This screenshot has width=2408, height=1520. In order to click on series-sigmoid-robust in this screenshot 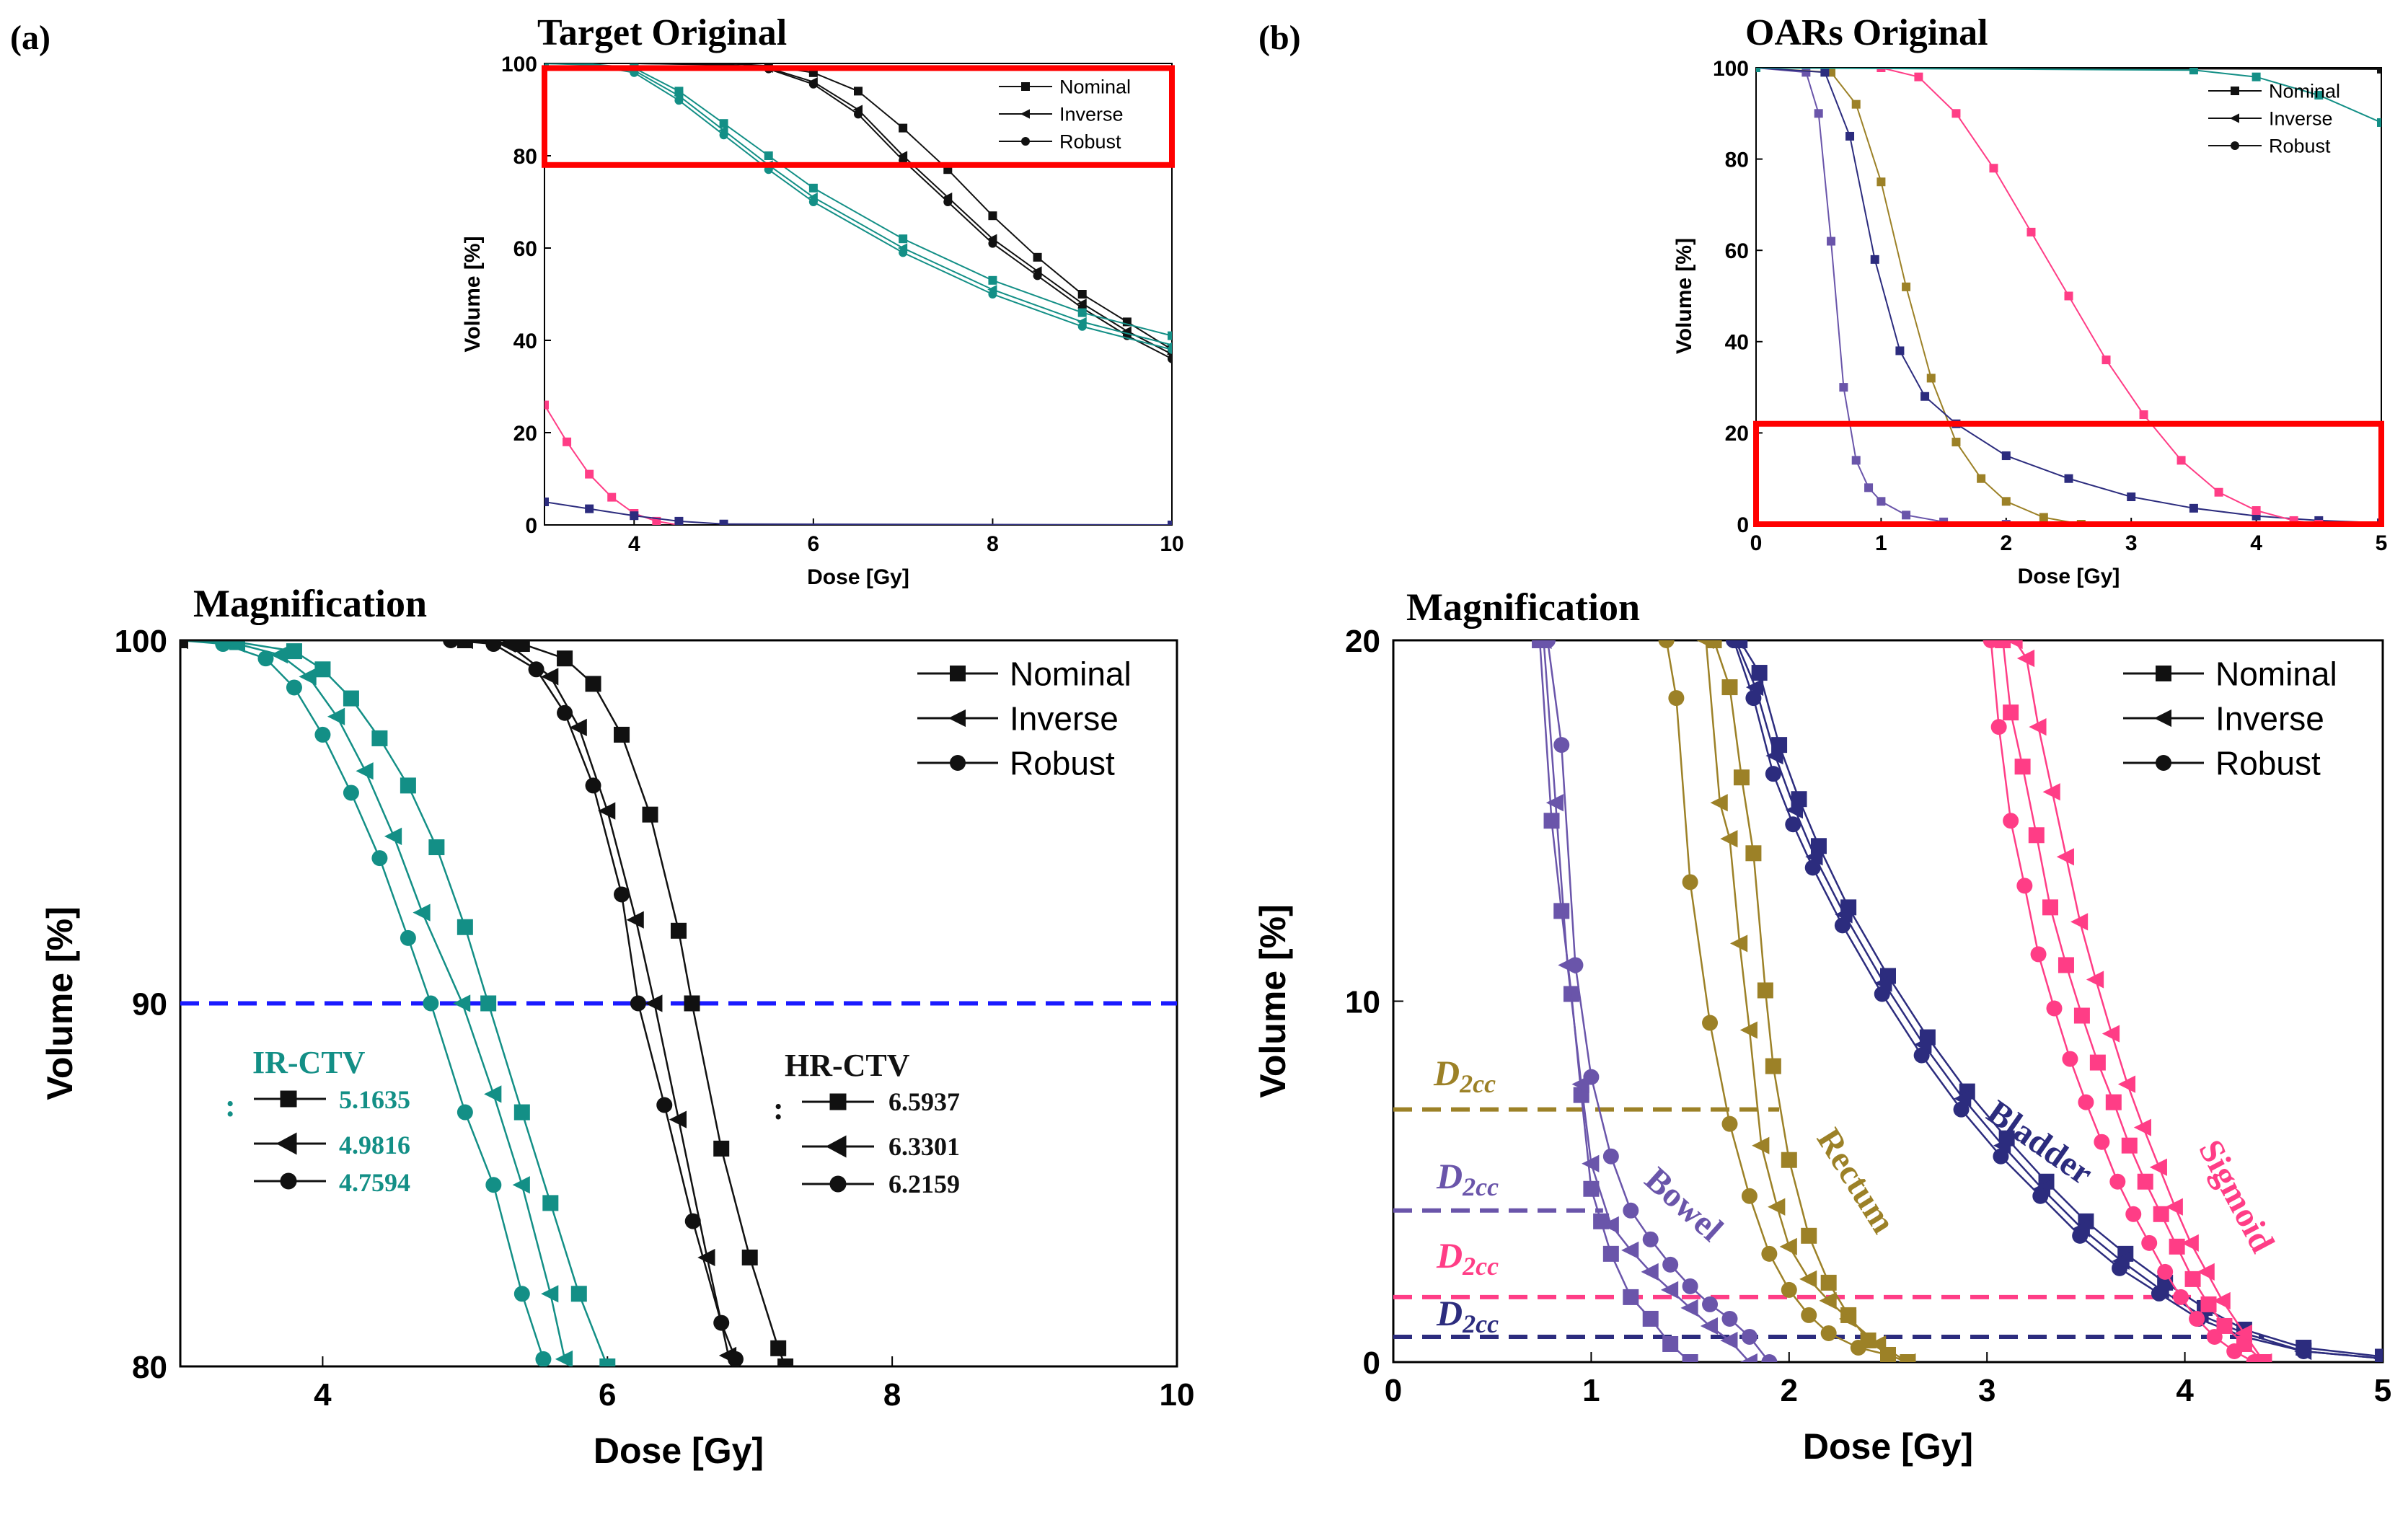, I will do `click(2123, 1001)`.